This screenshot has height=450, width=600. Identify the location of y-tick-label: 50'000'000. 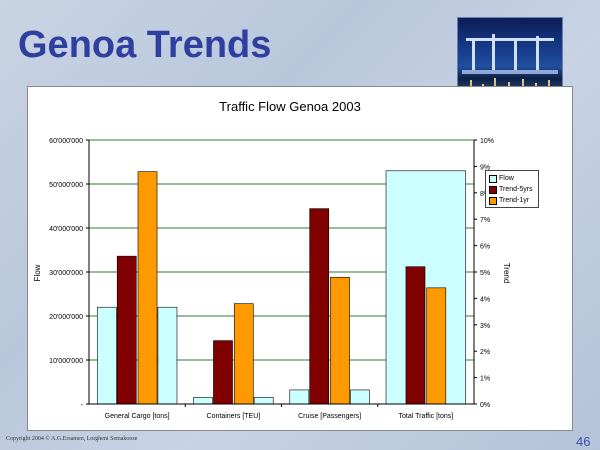
(66, 185).